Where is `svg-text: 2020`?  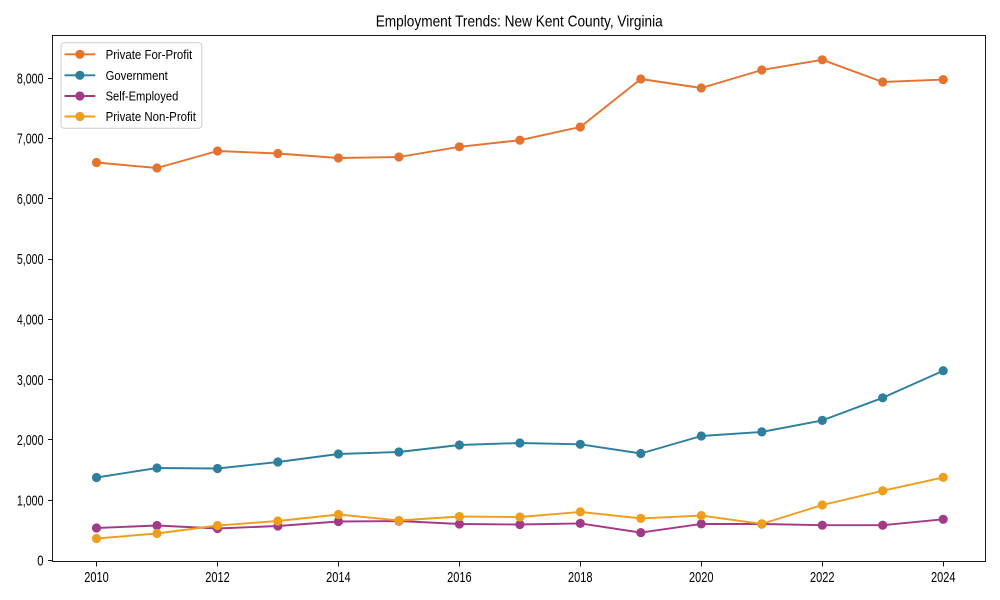
svg-text: 2020 is located at coordinates (701, 577).